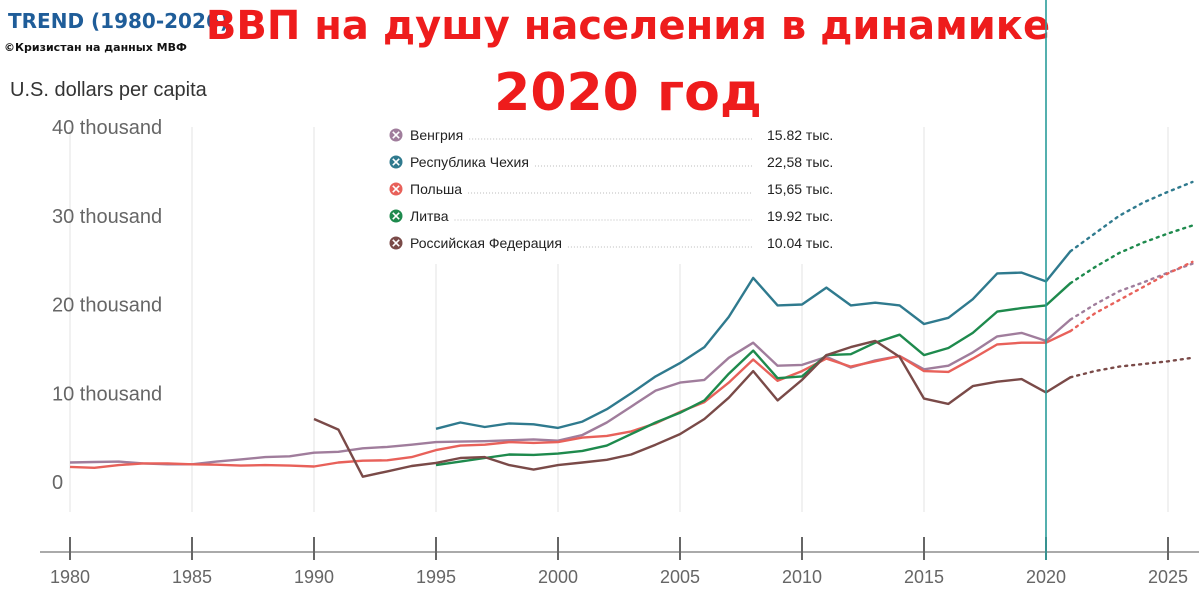 Image resolution: width=1199 pixels, height=598 pixels. I want to click on chart-title: ВВП на душу населения в динамике, so click(628, 26).